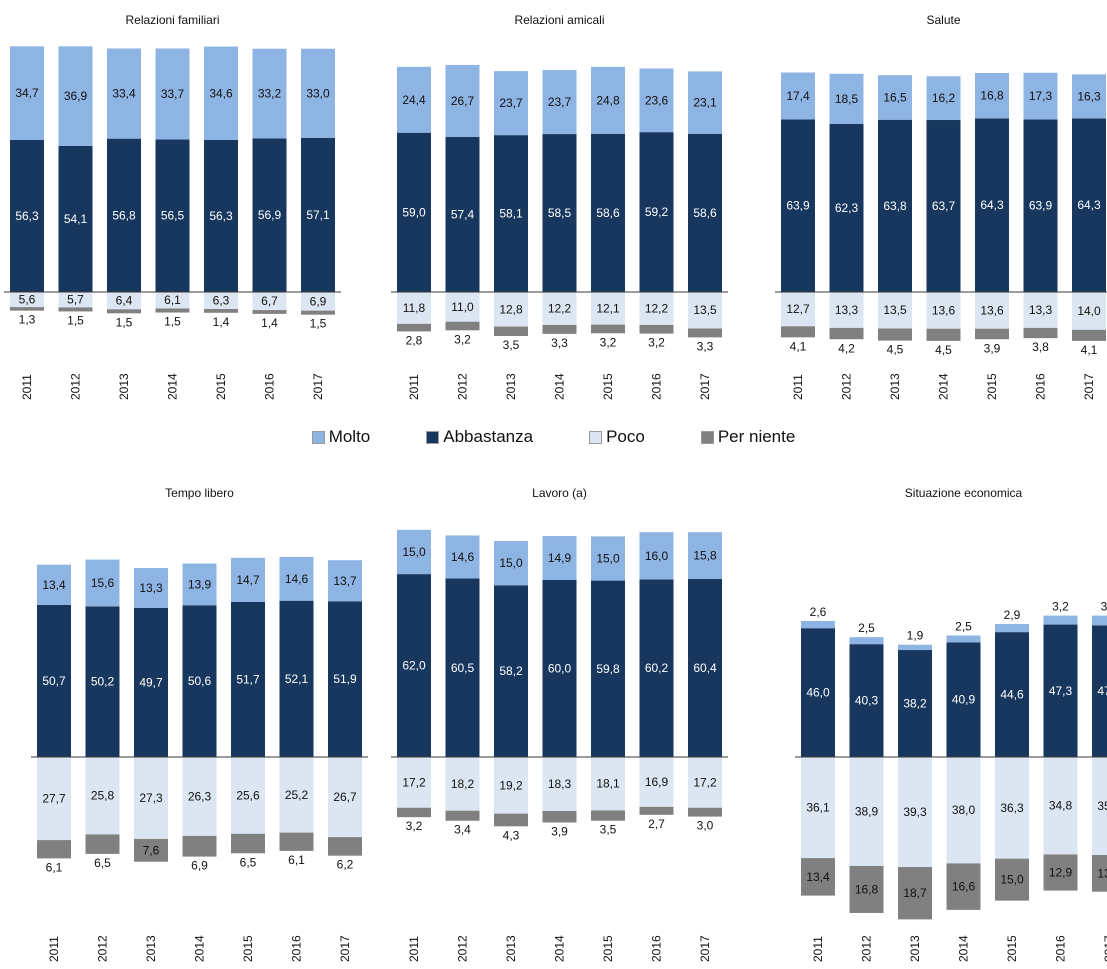  I want to click on data-label-per-niente: 3,2, so click(656, 343).